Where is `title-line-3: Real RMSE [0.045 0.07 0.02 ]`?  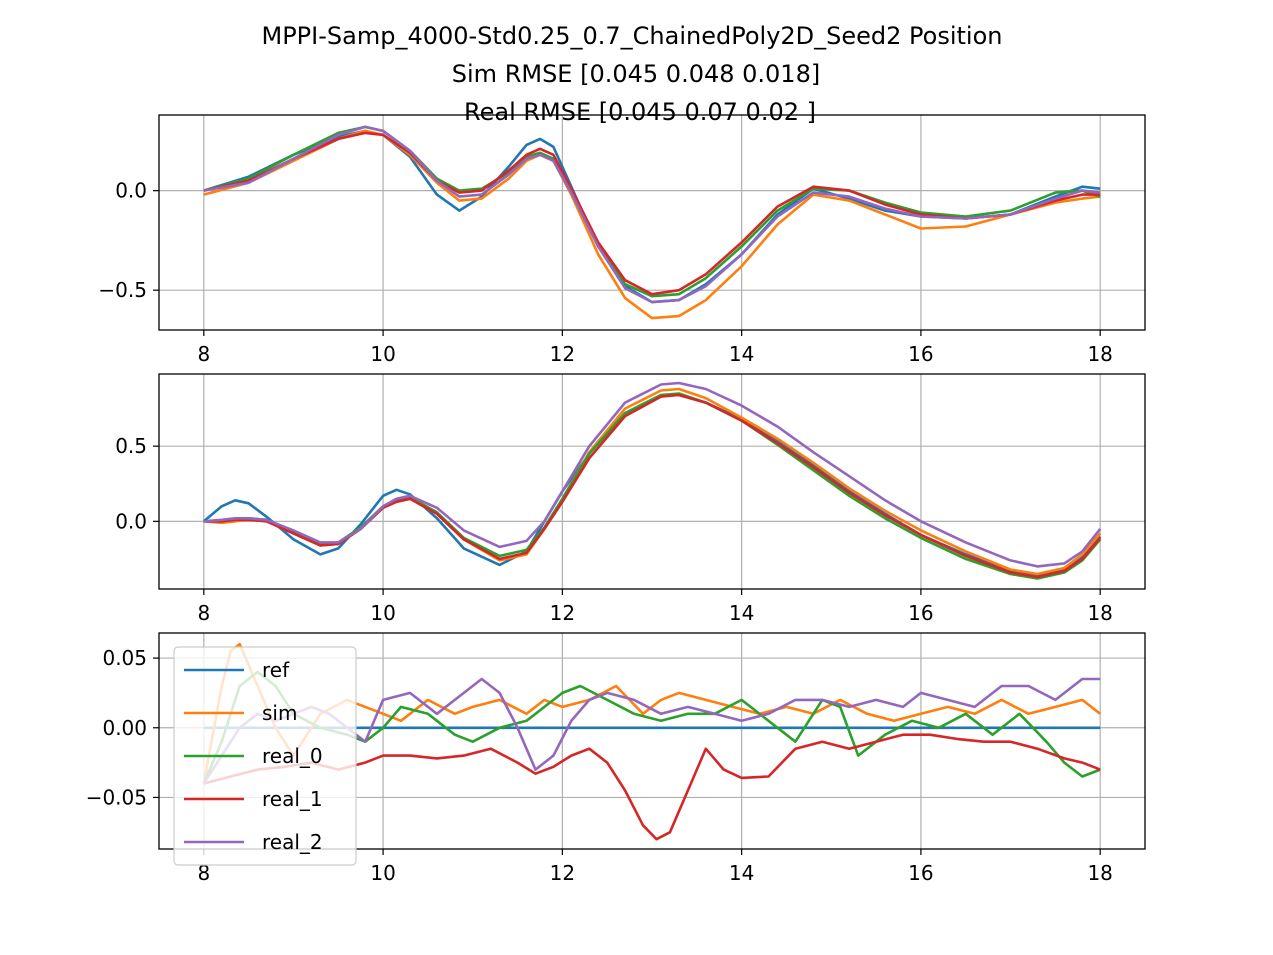 title-line-3: Real RMSE [0.045 0.07 0.02 ] is located at coordinates (640, 112).